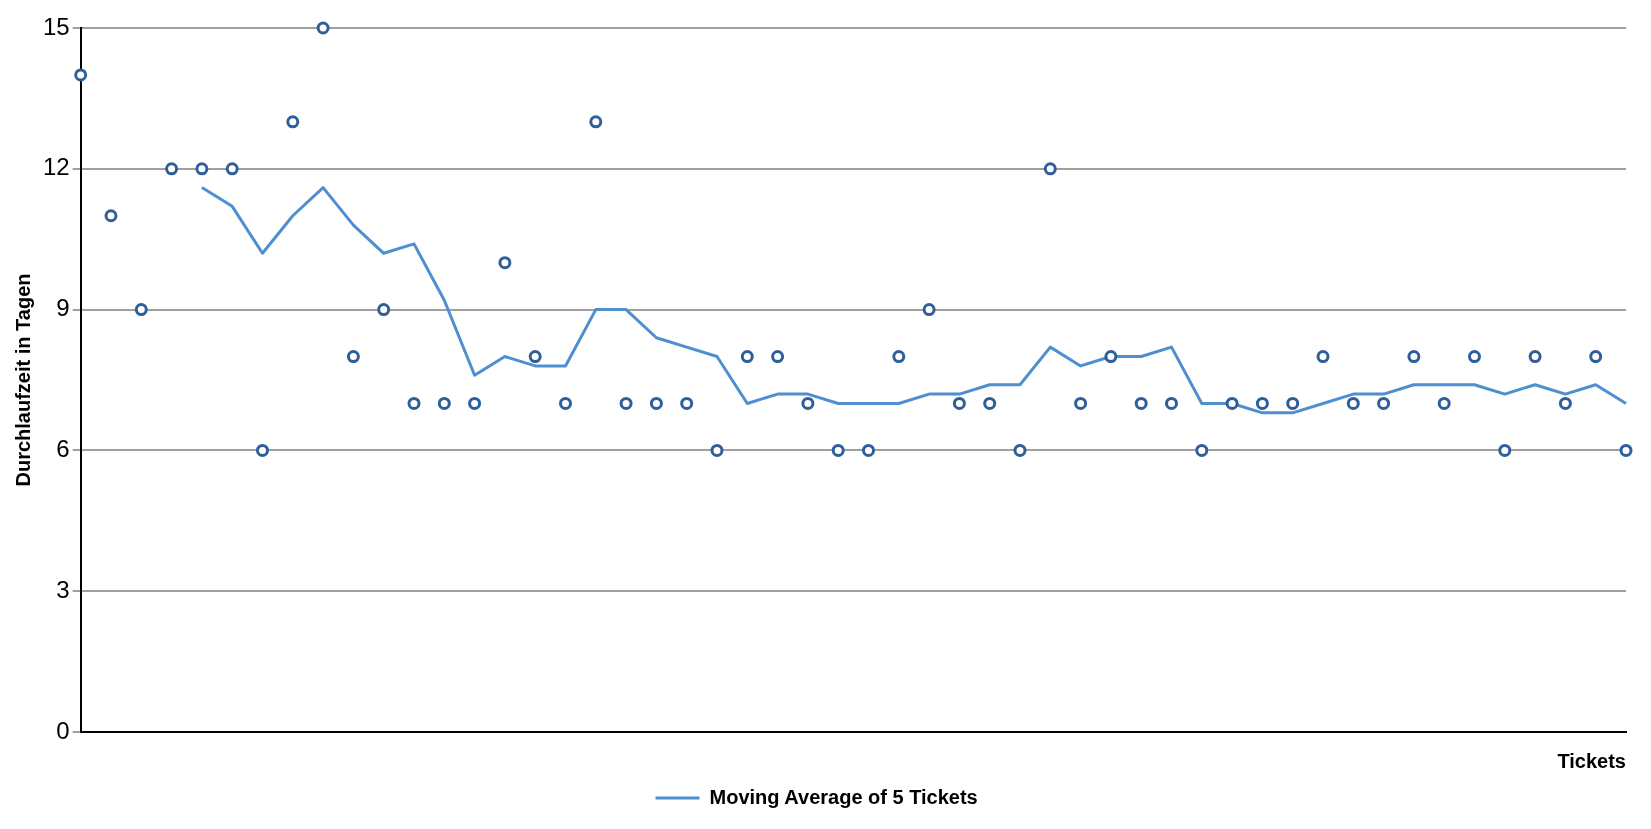  I want to click on x-axis-title: Tickets, so click(1591, 760).